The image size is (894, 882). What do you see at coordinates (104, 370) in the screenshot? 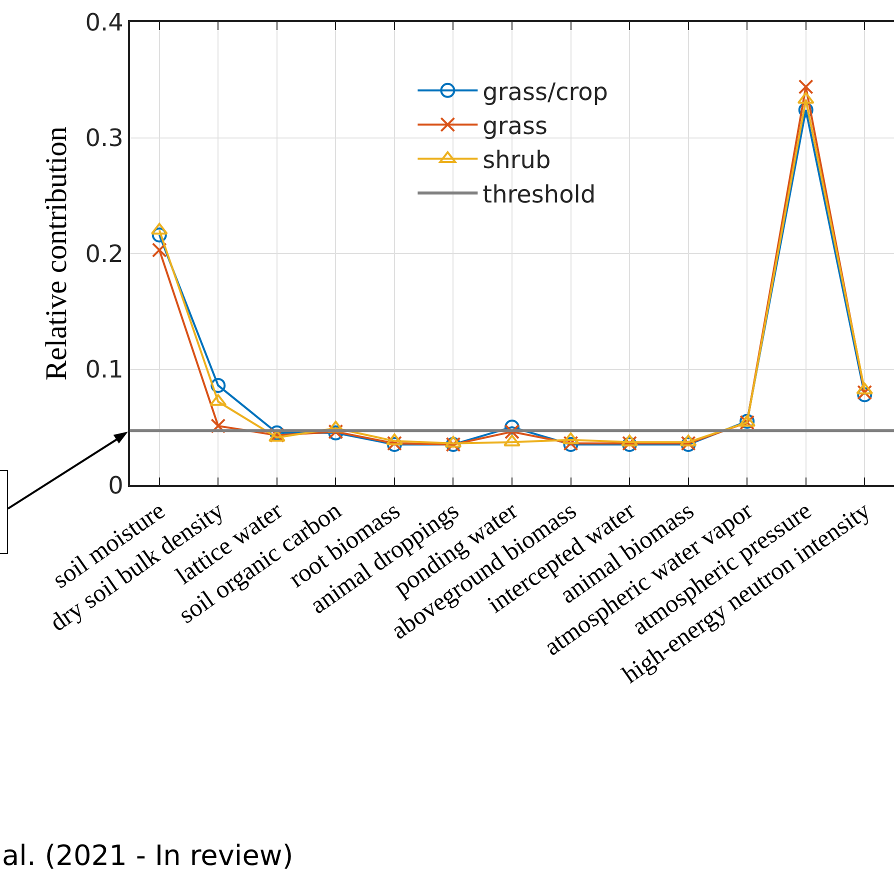
I see `y-tick-label: 0.1` at bounding box center [104, 370].